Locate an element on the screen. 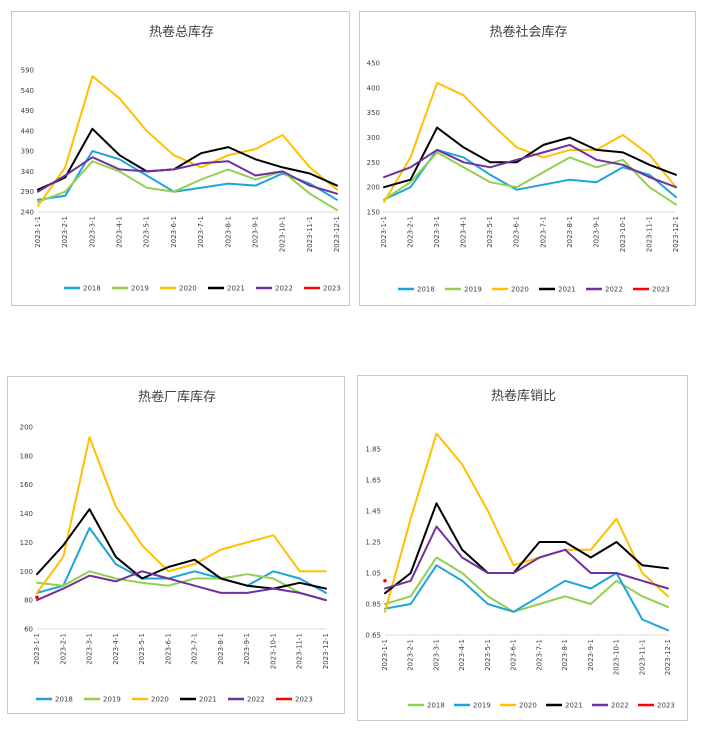 Image resolution: width=704 pixels, height=731 pixels. y-tick-label: 250 is located at coordinates (373, 163).